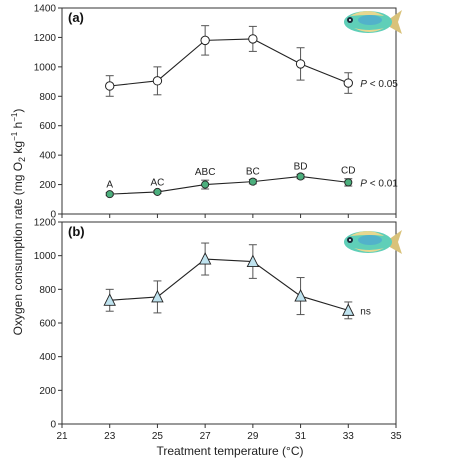 This screenshot has height=469, width=449. I want to click on x-tick-label: 23, so click(110, 436).